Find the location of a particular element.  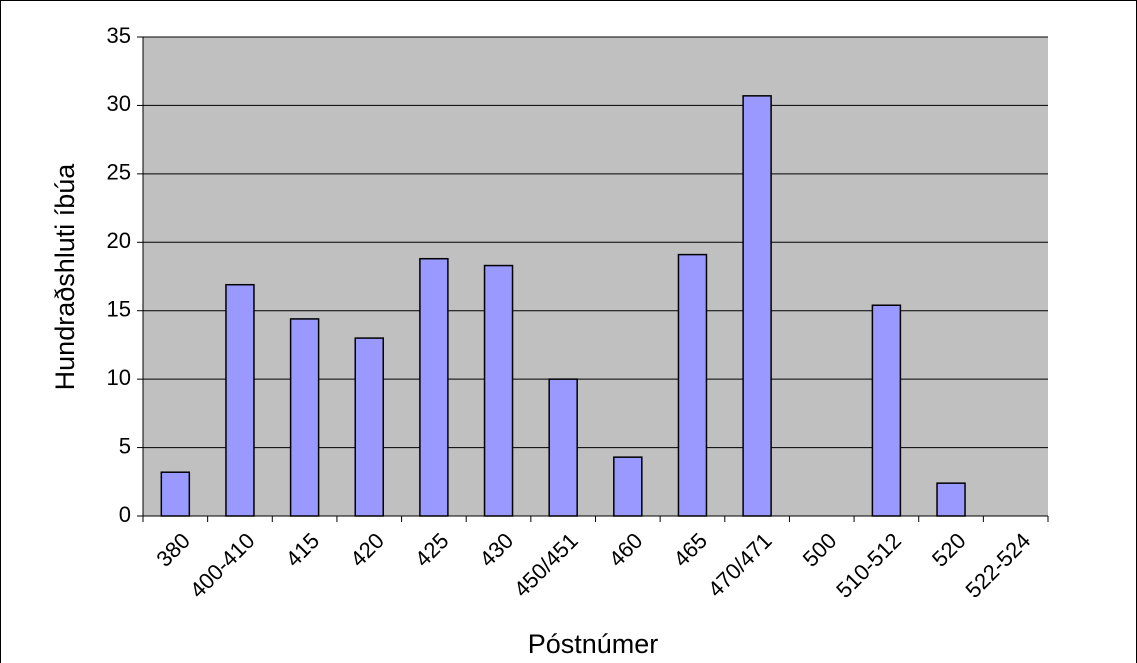

y-tick-label: 10 is located at coordinates (119, 377).